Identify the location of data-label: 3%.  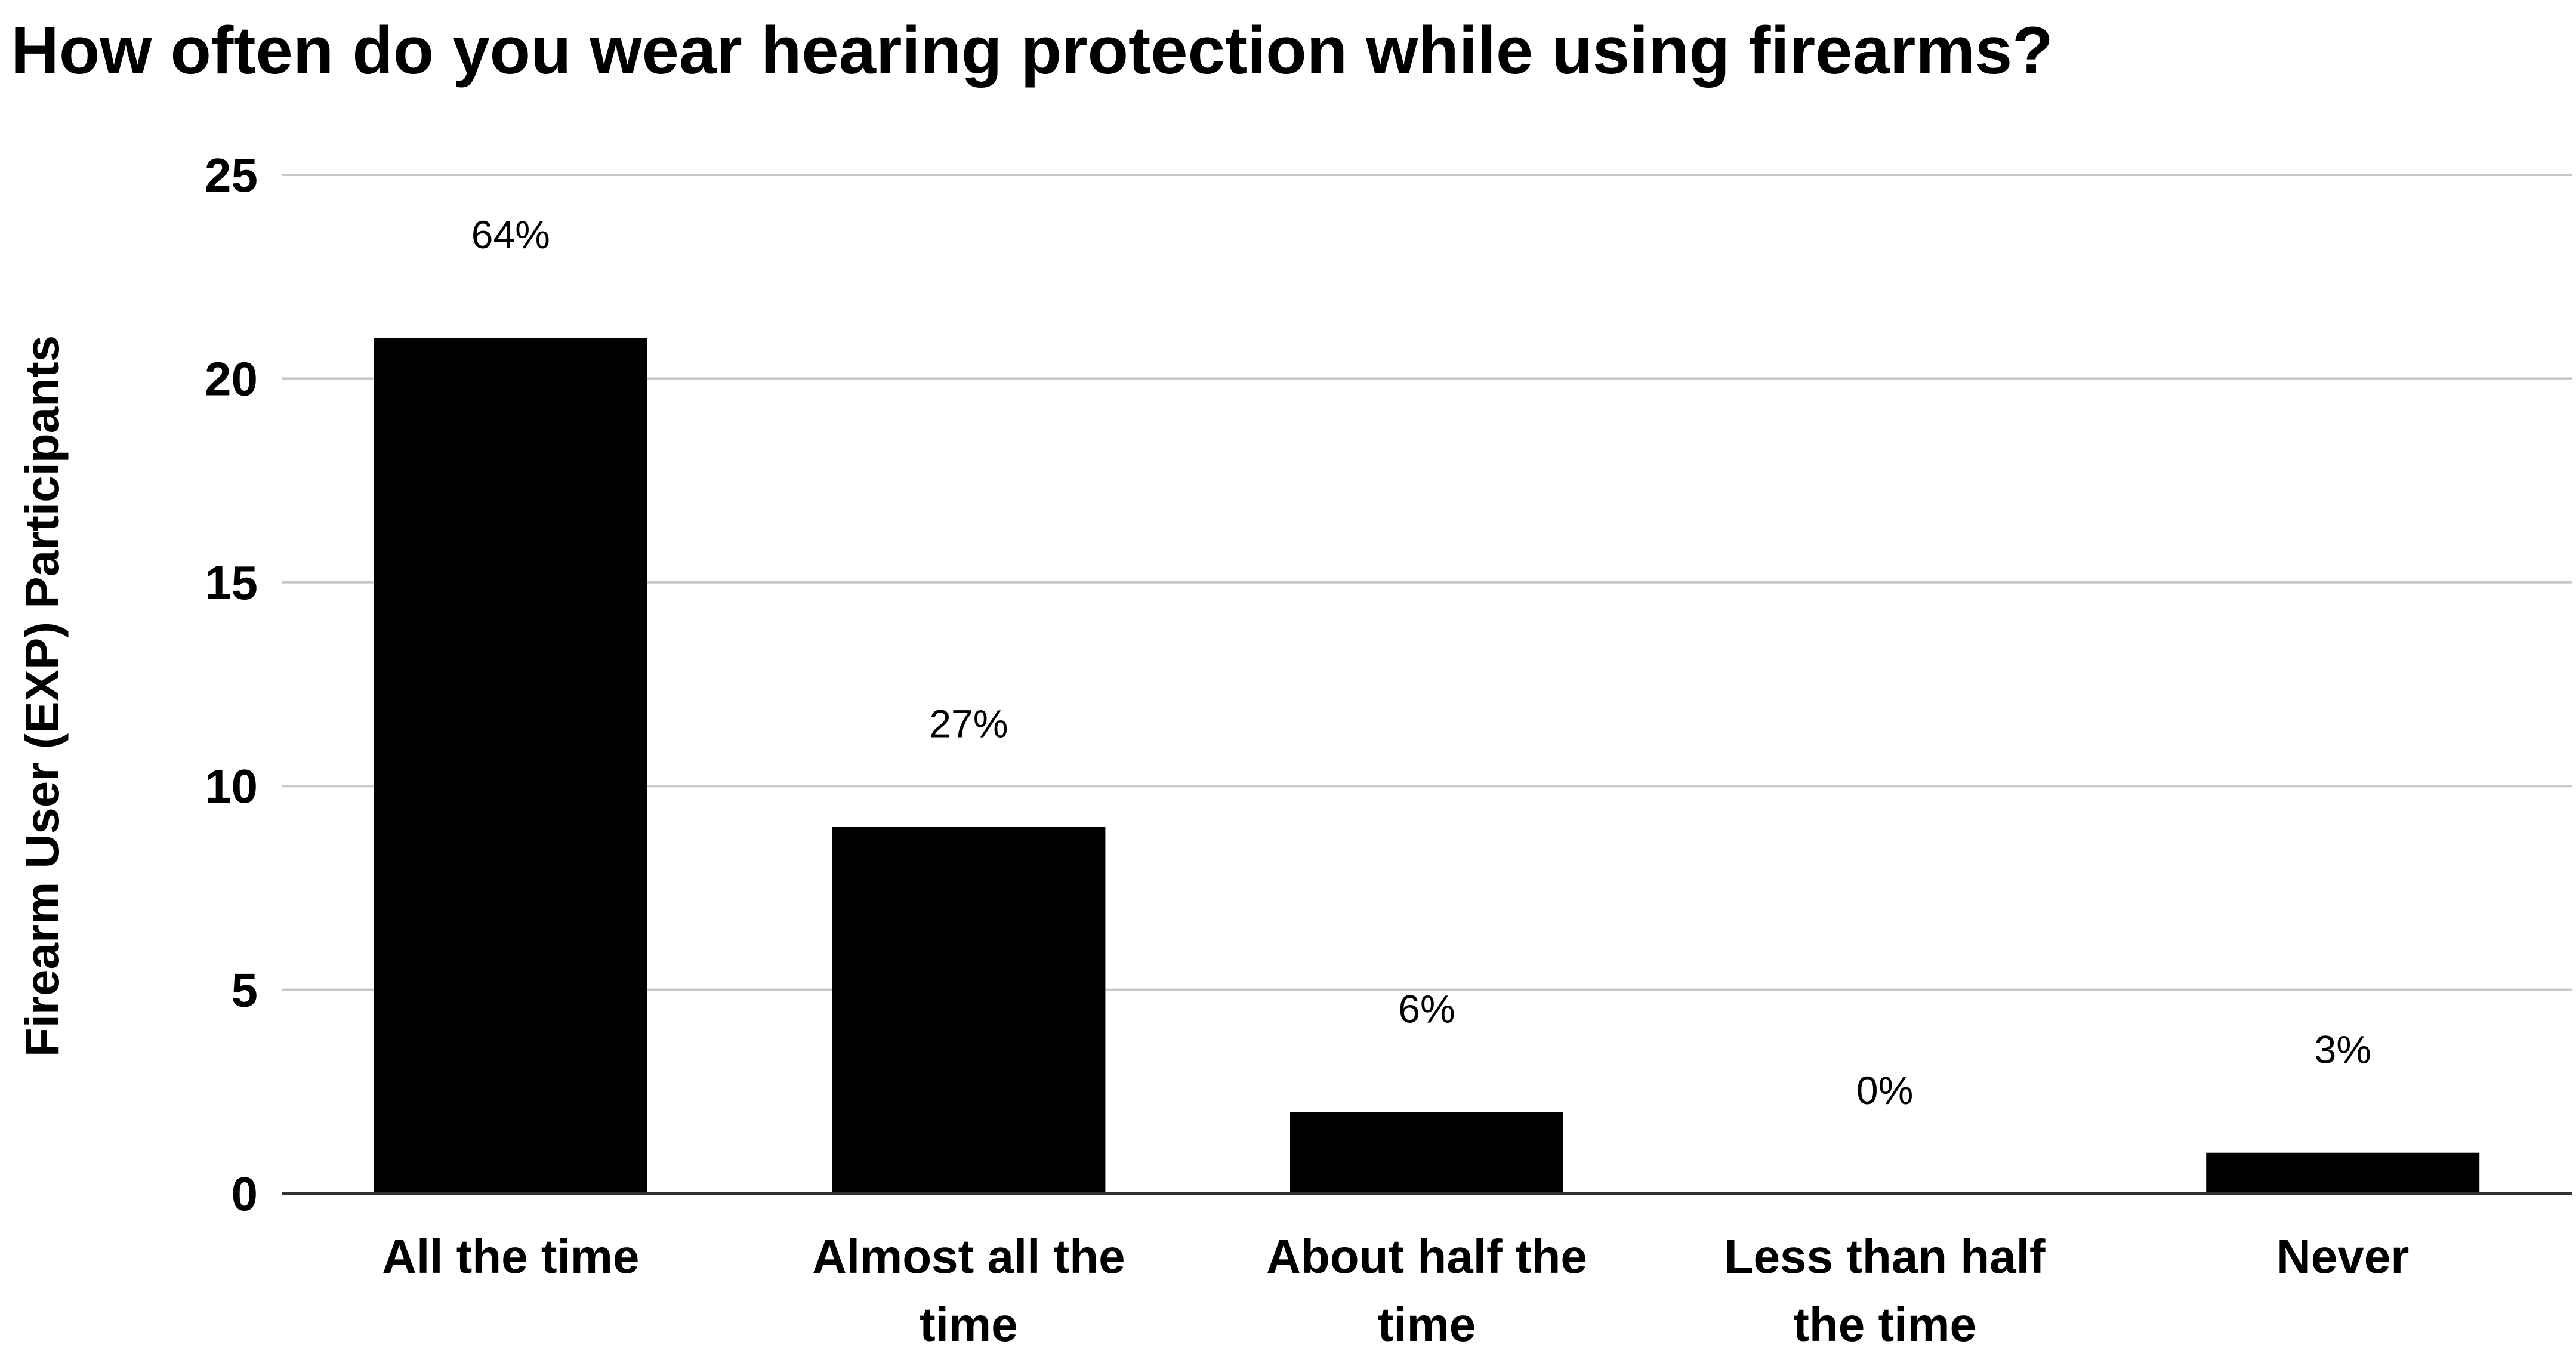
(2343, 1050).